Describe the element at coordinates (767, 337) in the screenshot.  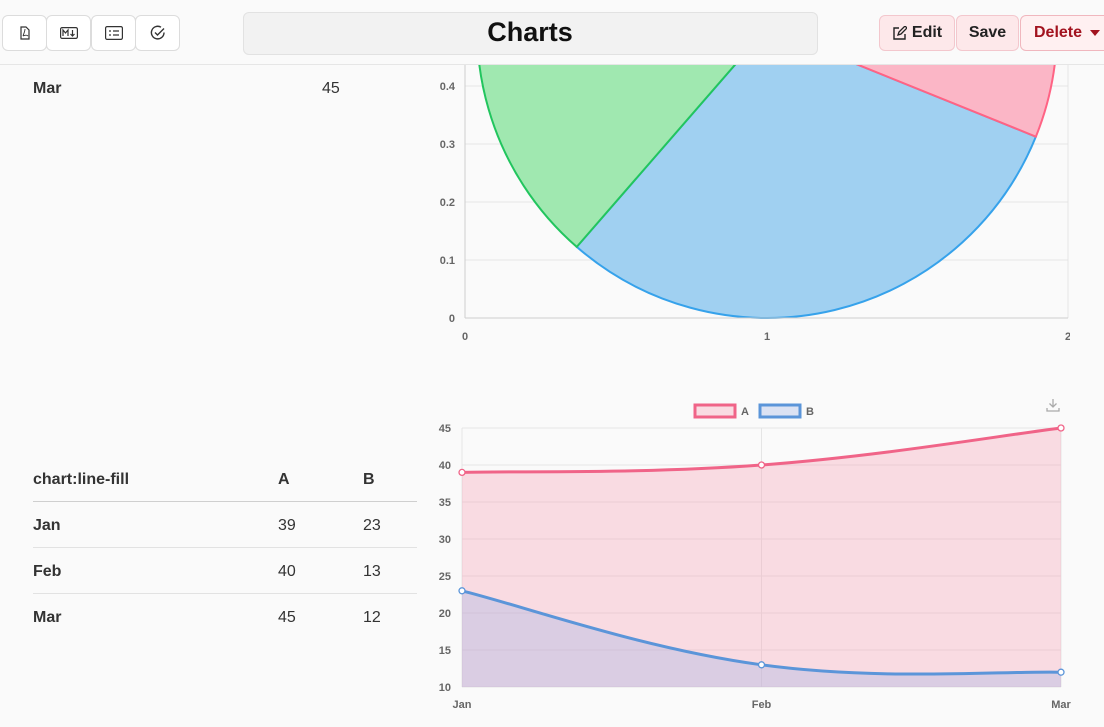
I see `x-tick-label: 1` at that location.